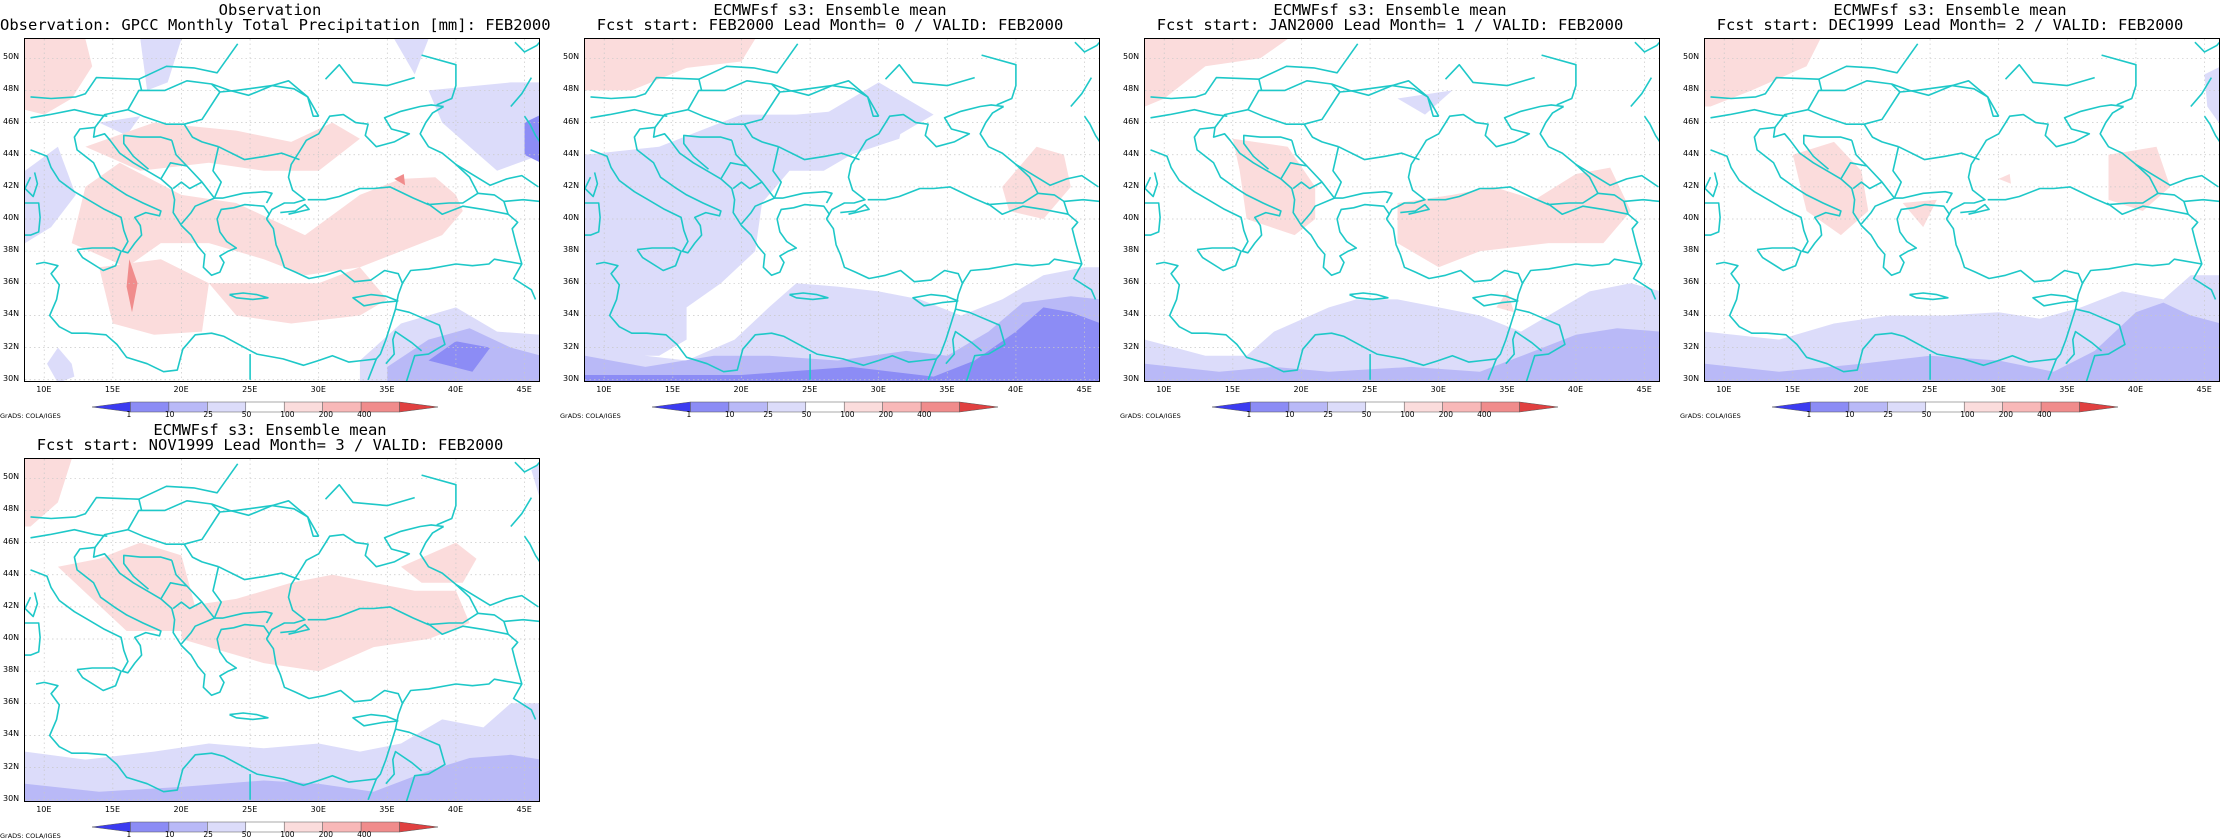 The height and width of the screenshot is (840, 2240). What do you see at coordinates (11, 573) in the screenshot?
I see `lat-tick-label: 44N` at bounding box center [11, 573].